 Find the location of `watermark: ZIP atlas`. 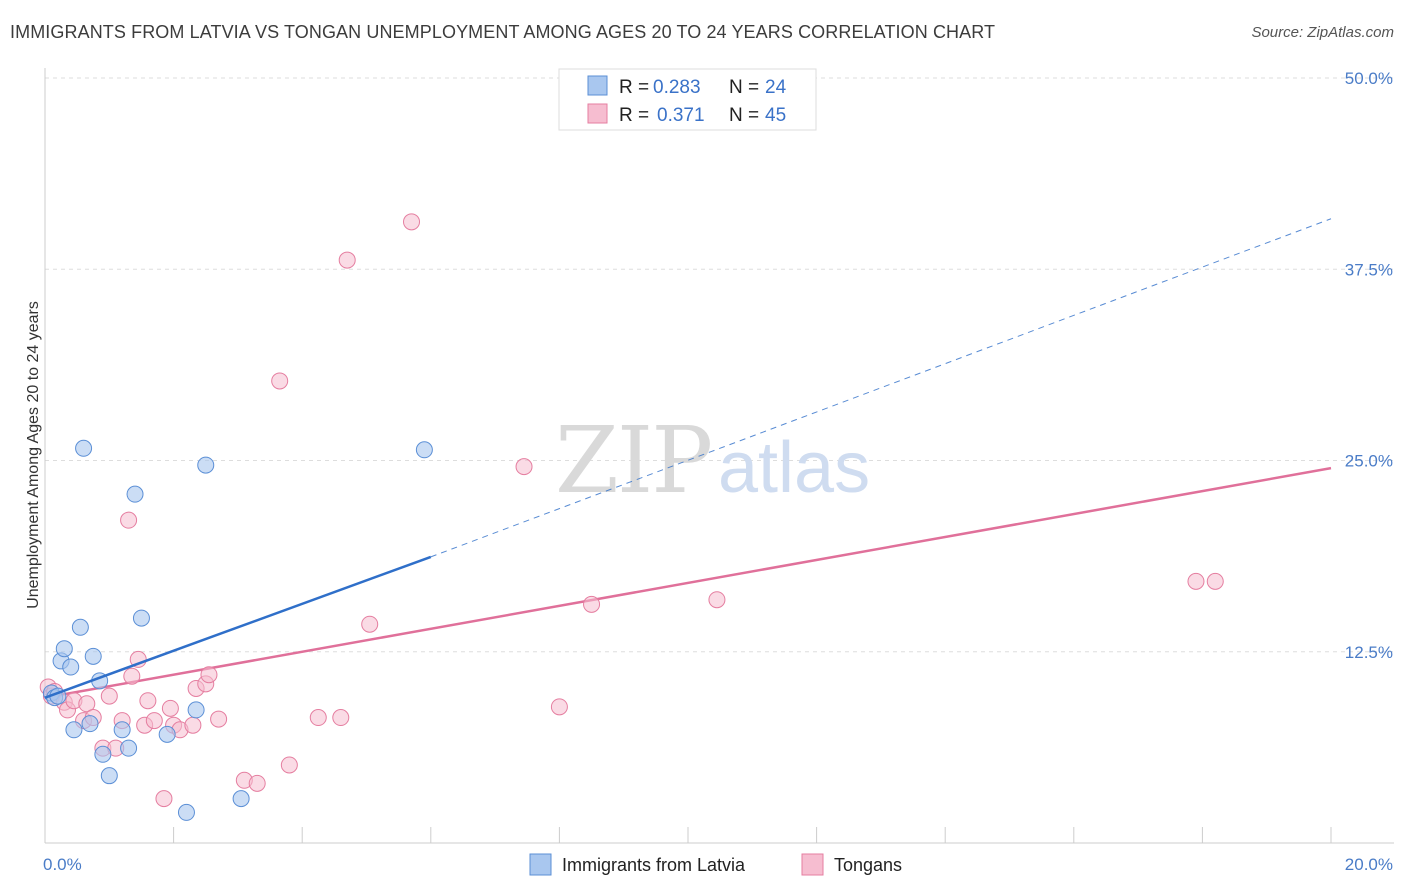

watermark: ZIP atlas is located at coordinates (712, 460).